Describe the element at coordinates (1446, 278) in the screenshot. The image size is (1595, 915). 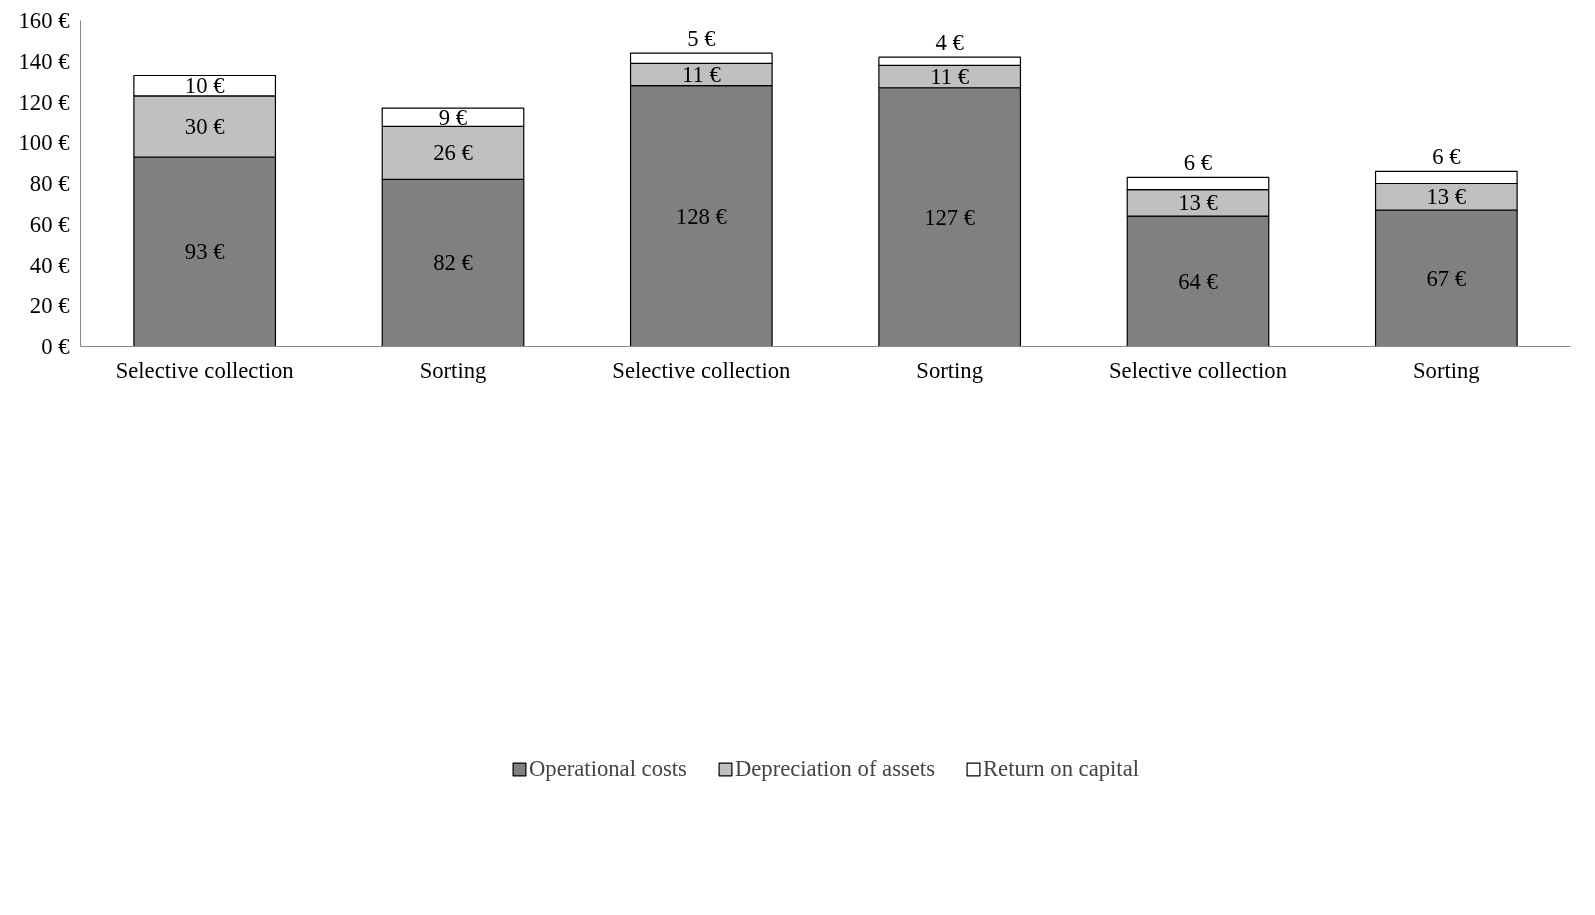
I see `data-label: 67 €` at that location.